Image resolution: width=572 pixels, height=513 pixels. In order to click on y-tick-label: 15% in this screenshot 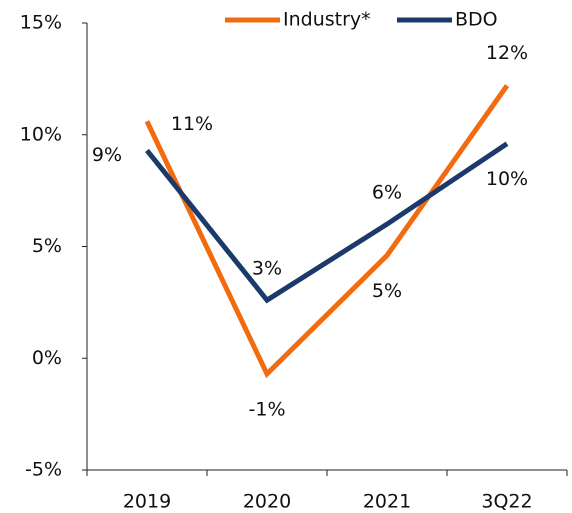, I will do `click(41, 23)`.